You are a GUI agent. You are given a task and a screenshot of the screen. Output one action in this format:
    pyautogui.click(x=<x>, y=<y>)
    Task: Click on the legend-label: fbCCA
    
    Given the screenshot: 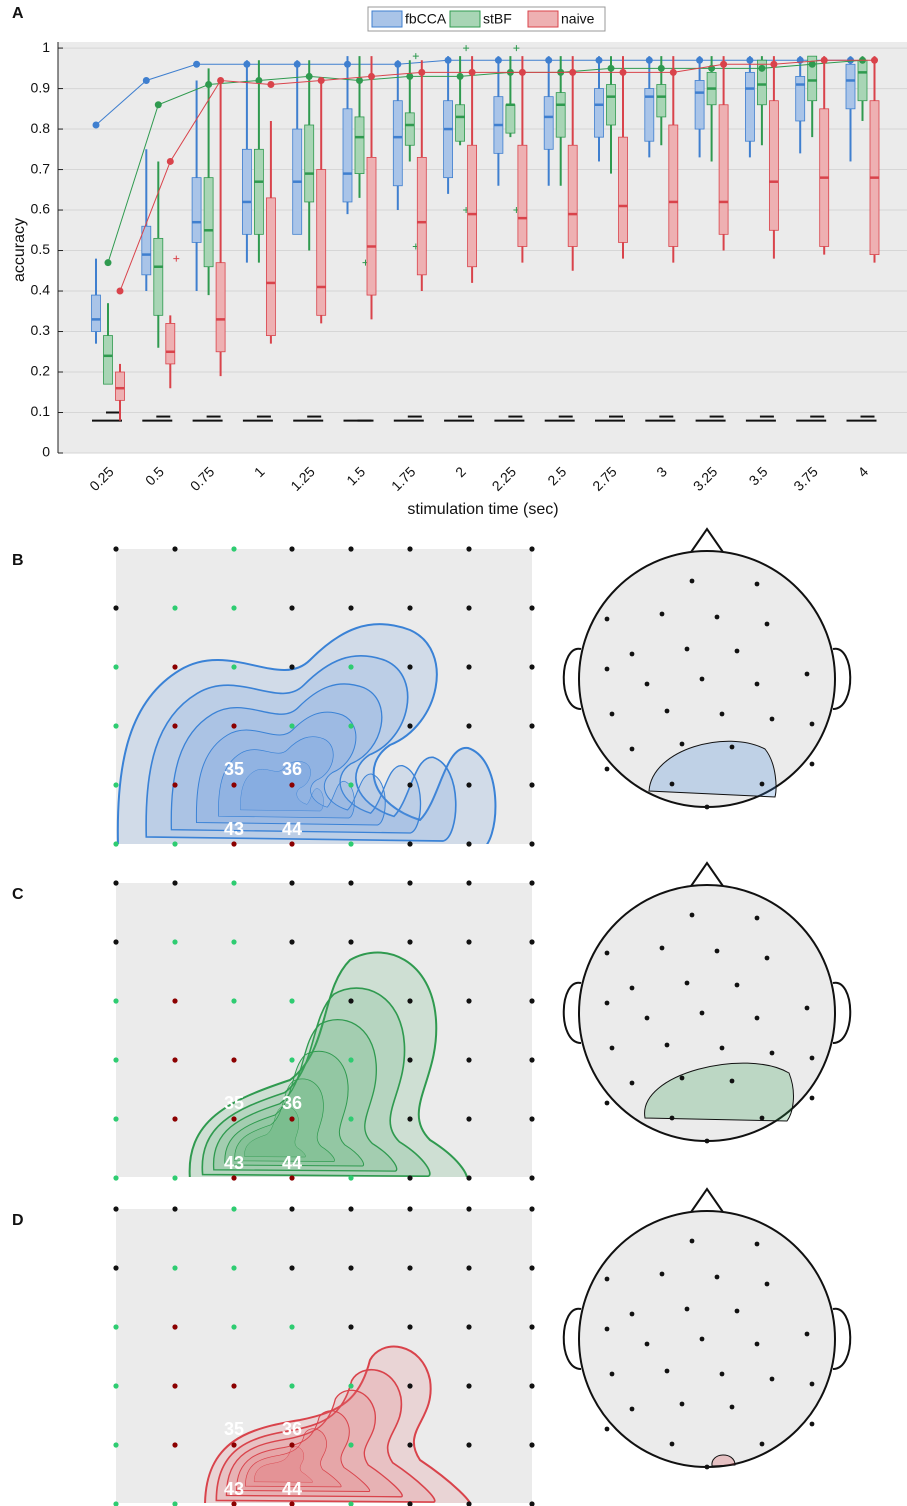 What is the action you would take?
    pyautogui.click(x=426, y=19)
    